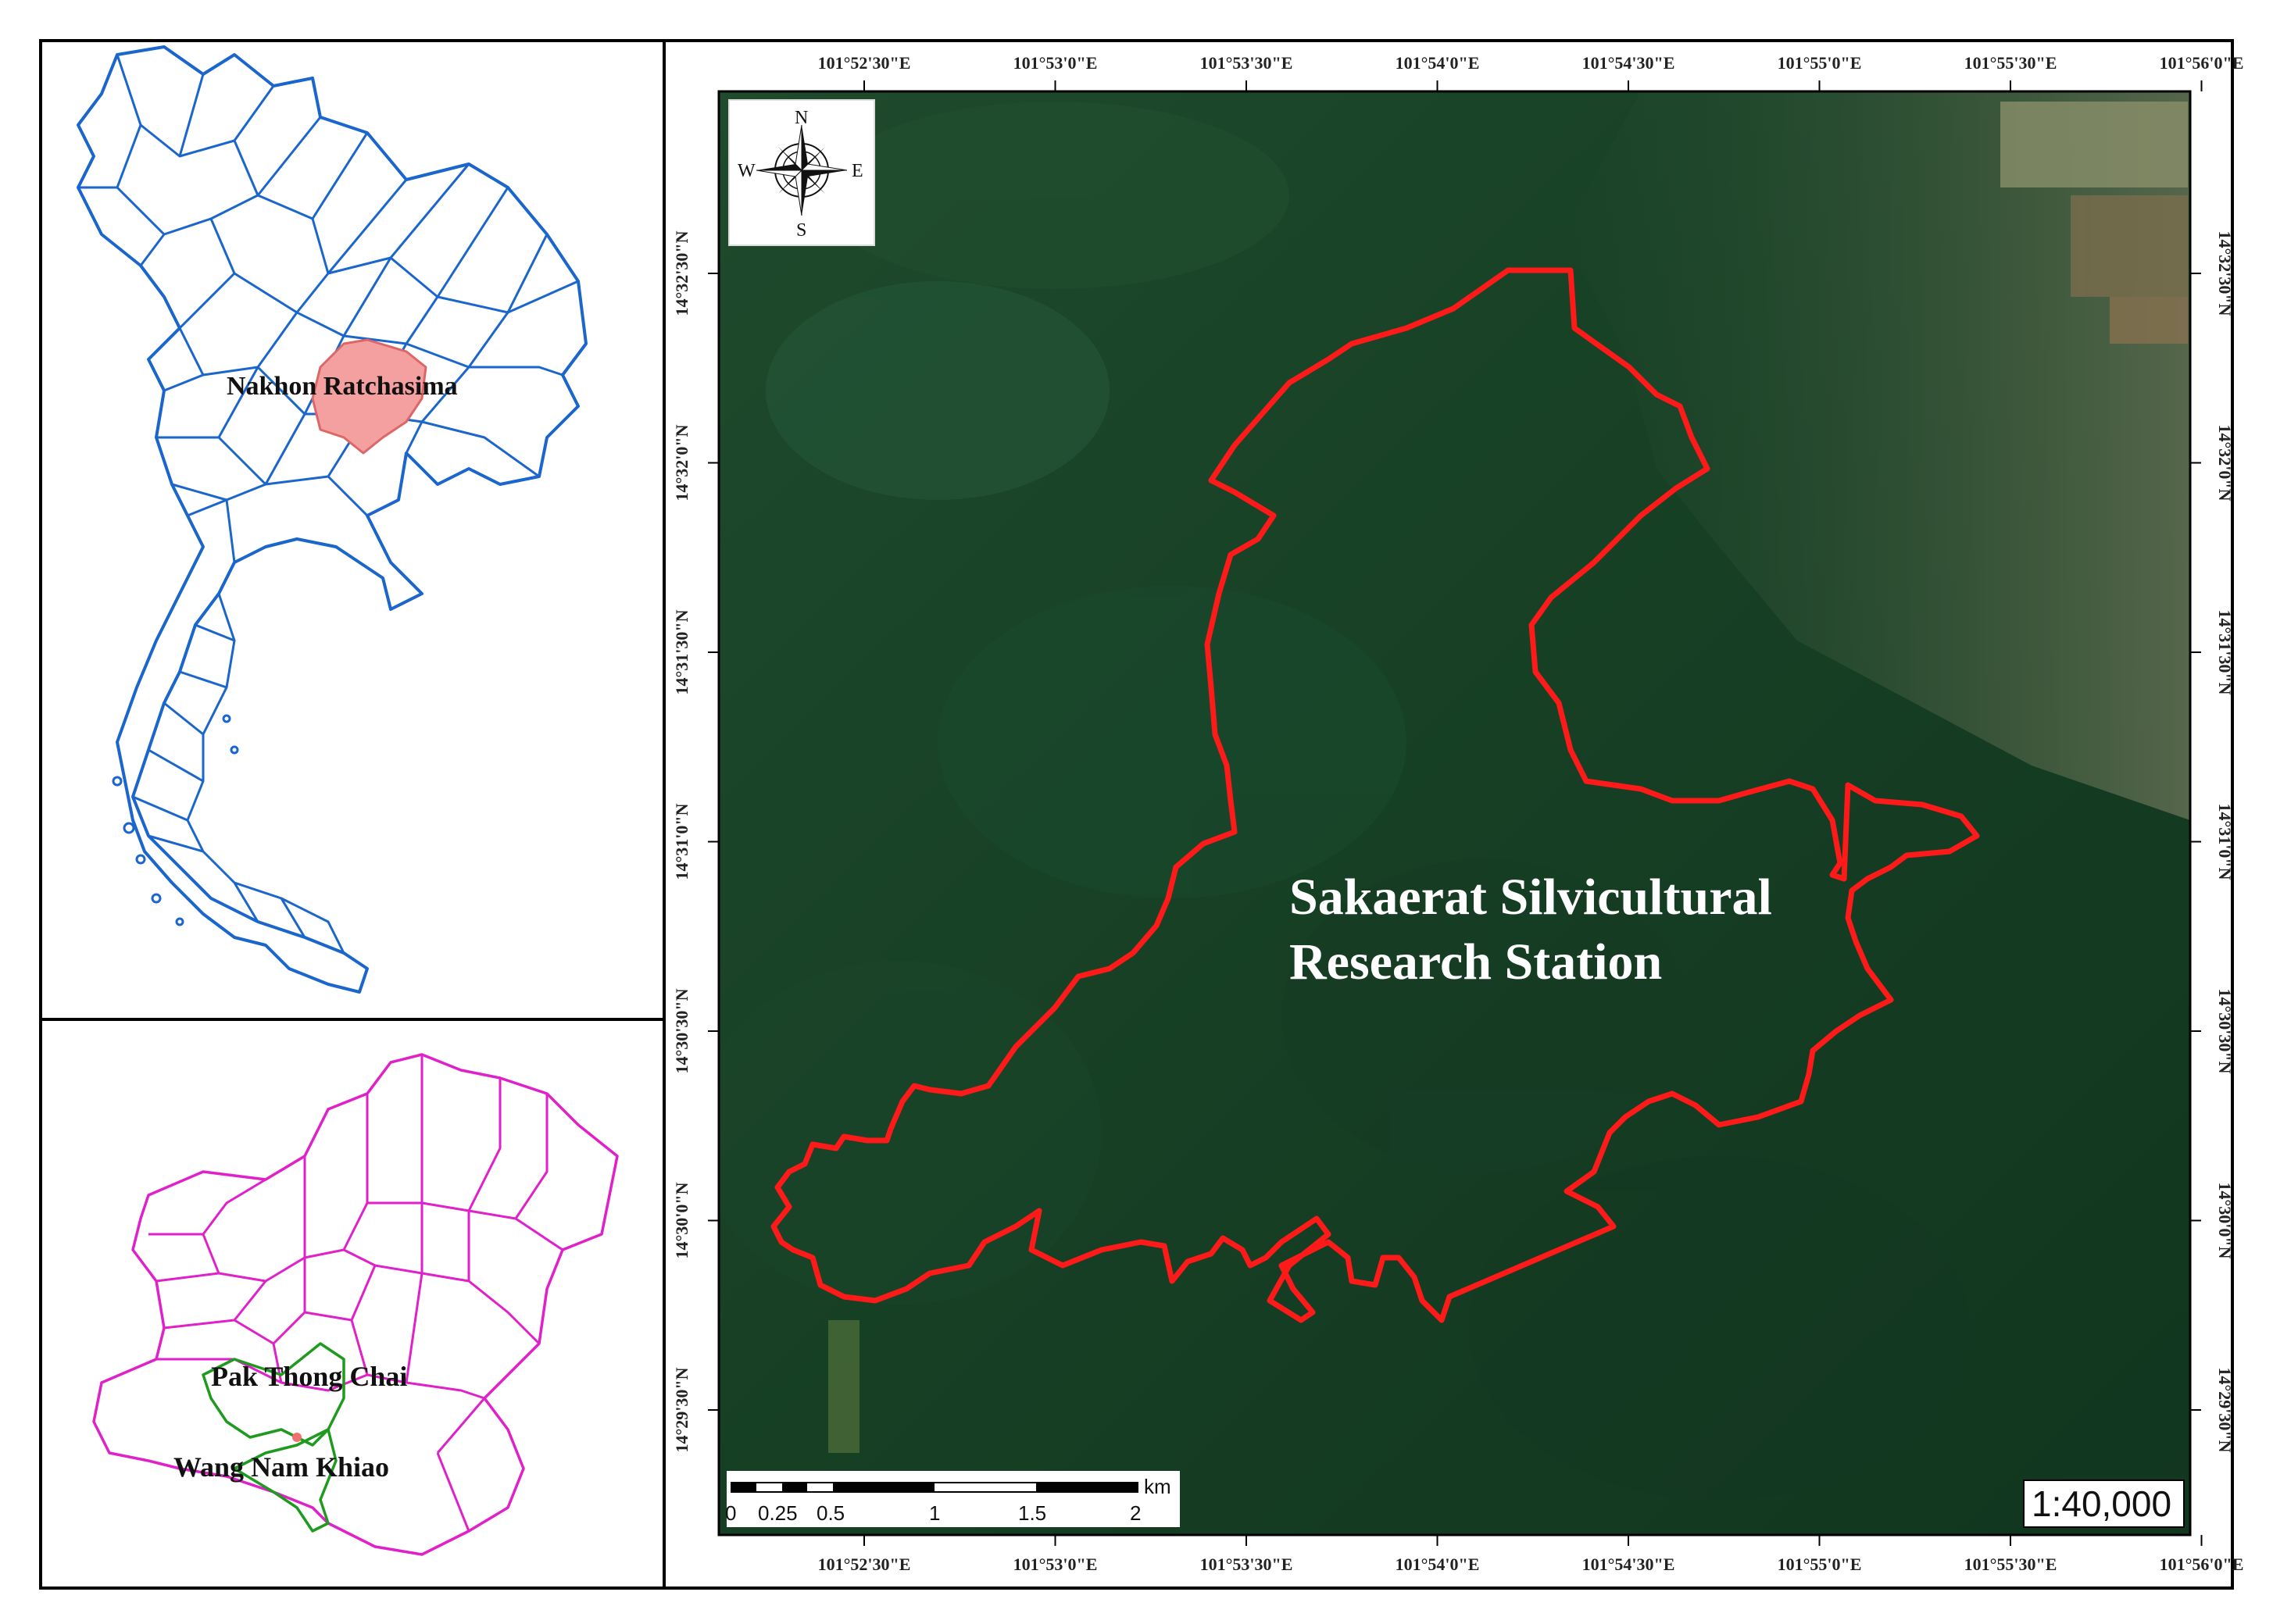 The image size is (2273, 1624). Describe the element at coordinates (1032, 1513) in the screenshot. I see `scale-label-4: 1.5` at that location.